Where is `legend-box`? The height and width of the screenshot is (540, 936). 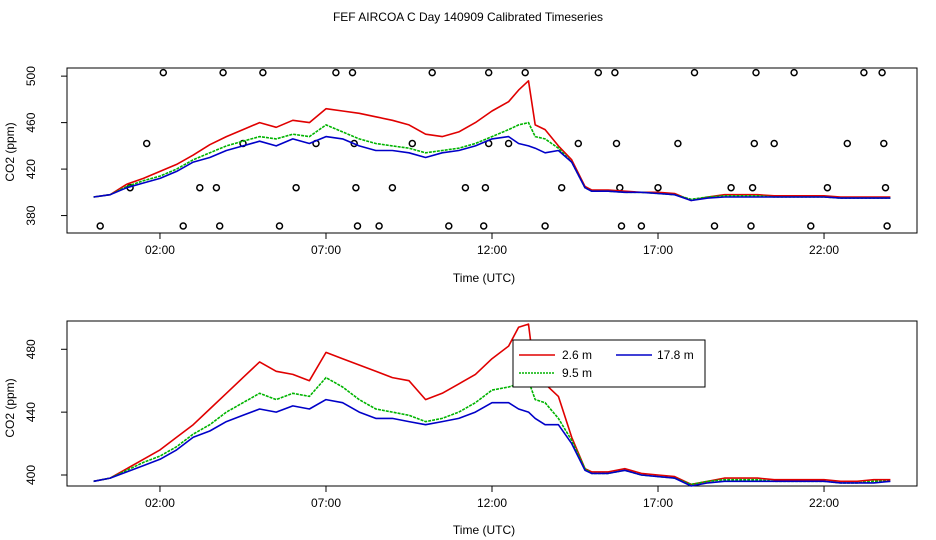 legend-box is located at coordinates (609, 363).